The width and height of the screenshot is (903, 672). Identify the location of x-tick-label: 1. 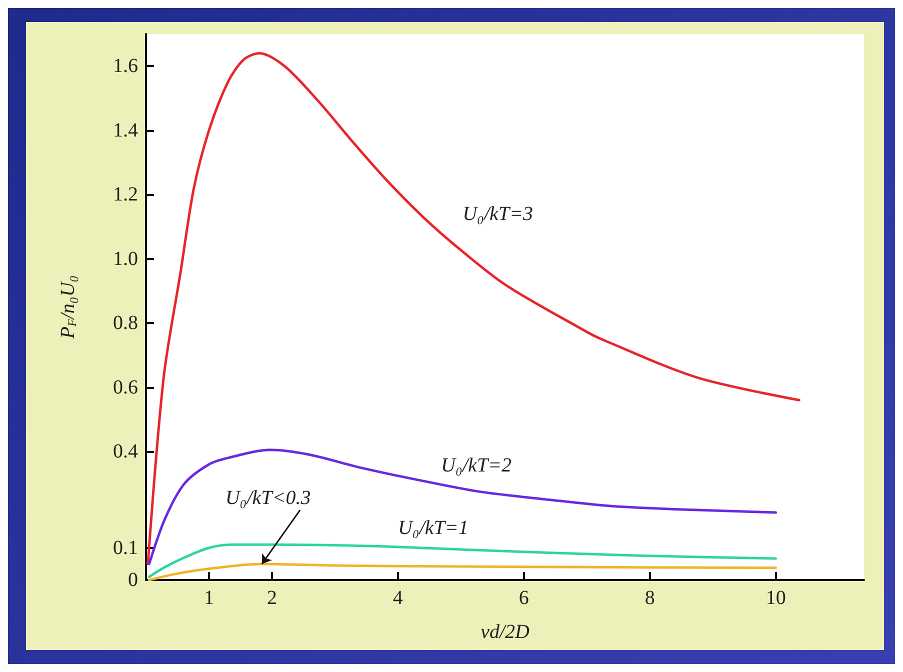
(209, 598).